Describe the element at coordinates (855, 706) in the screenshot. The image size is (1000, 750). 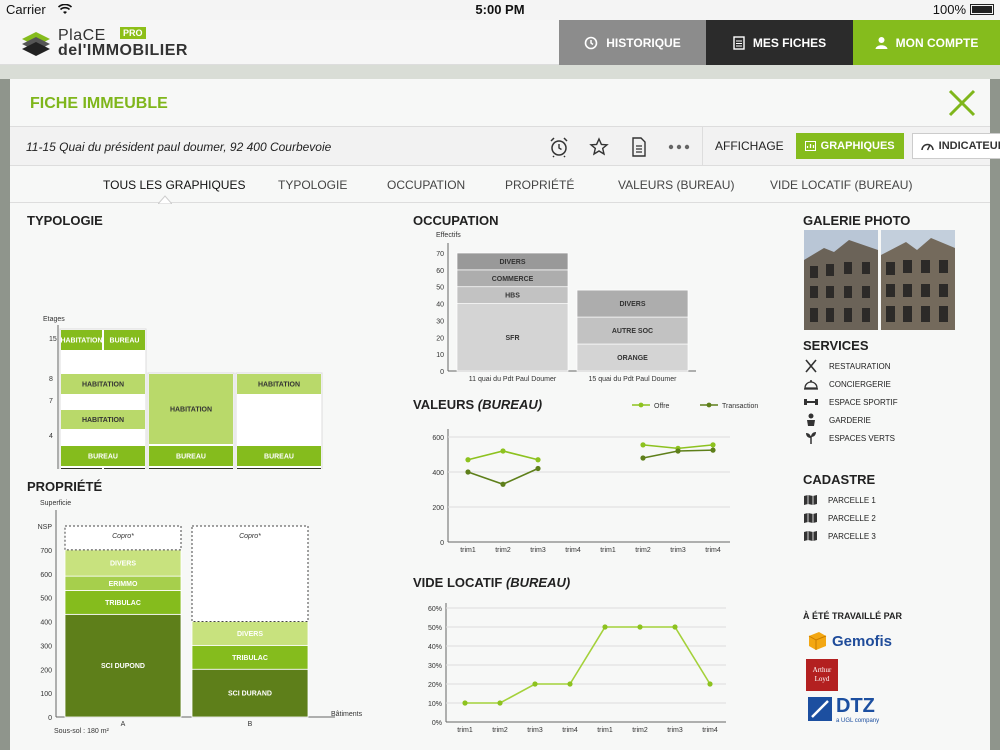
I see `dtz-text: DTZ` at that location.